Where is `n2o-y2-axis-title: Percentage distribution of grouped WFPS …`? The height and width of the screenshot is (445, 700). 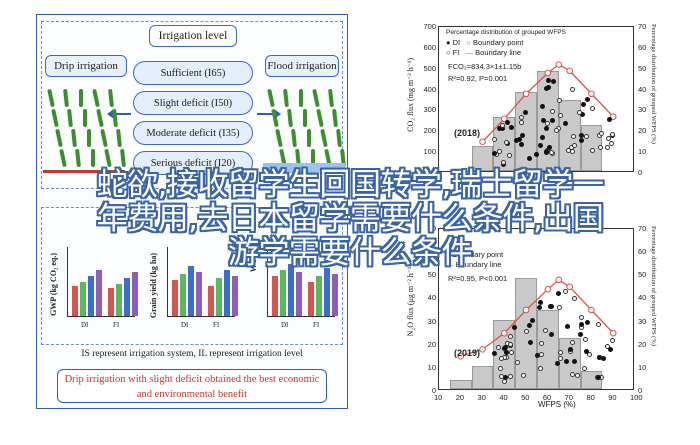
n2o-y2-axis-title: Percentage distribution of grouped WFPS … is located at coordinates (653, 286).